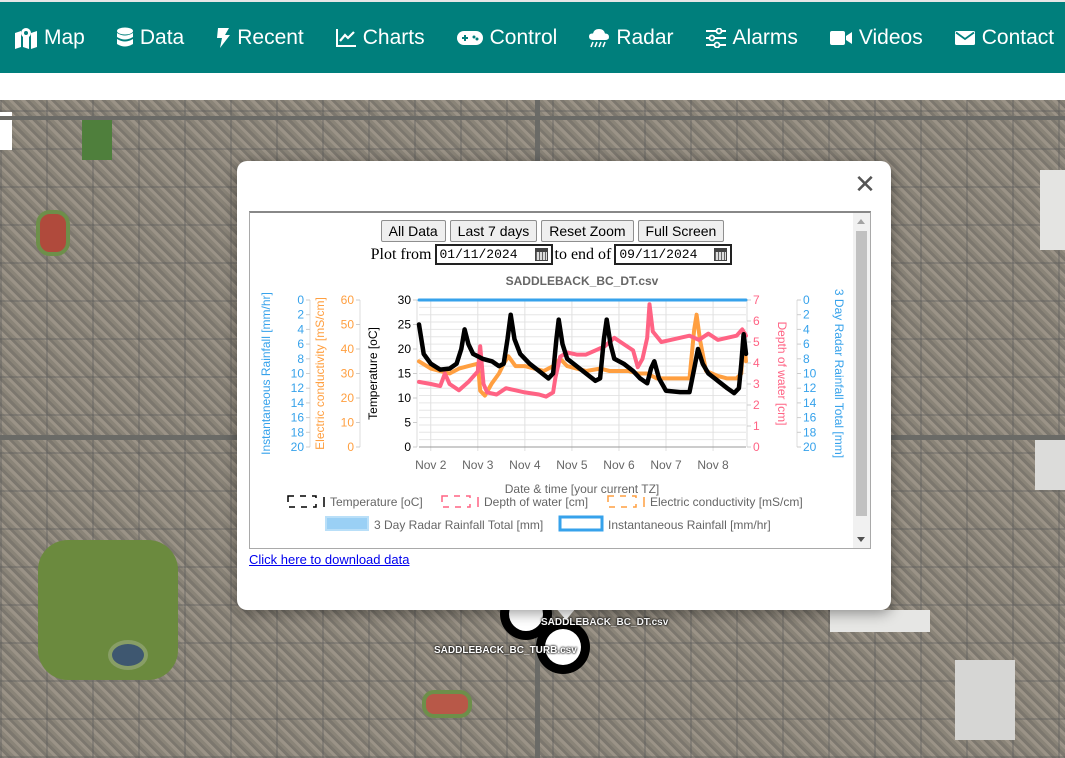  I want to click on full-screen-button: Full Screen, so click(681, 231).